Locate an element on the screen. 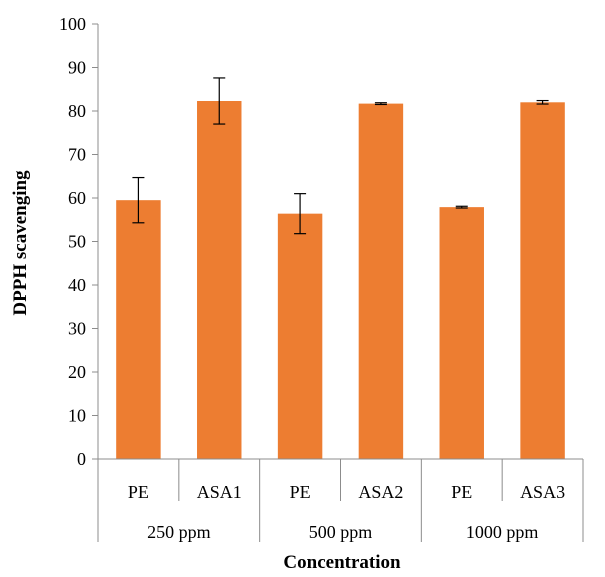  y-tick-label: 0 is located at coordinates (81, 459).